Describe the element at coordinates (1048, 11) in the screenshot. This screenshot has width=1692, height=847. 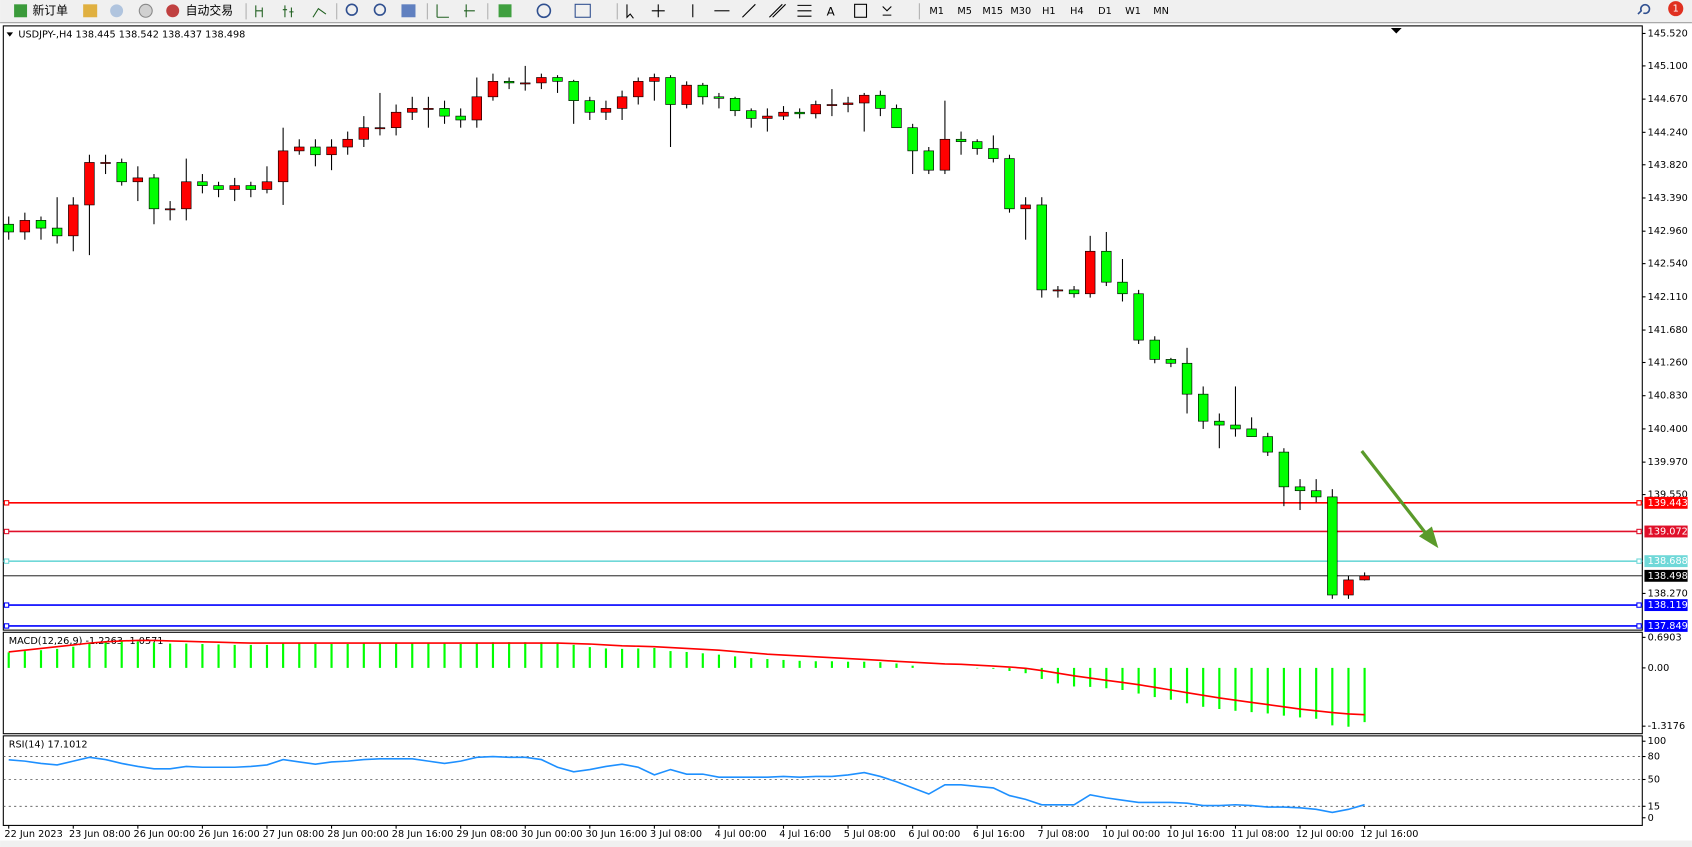
I see `timeframe-button: H1` at that location.